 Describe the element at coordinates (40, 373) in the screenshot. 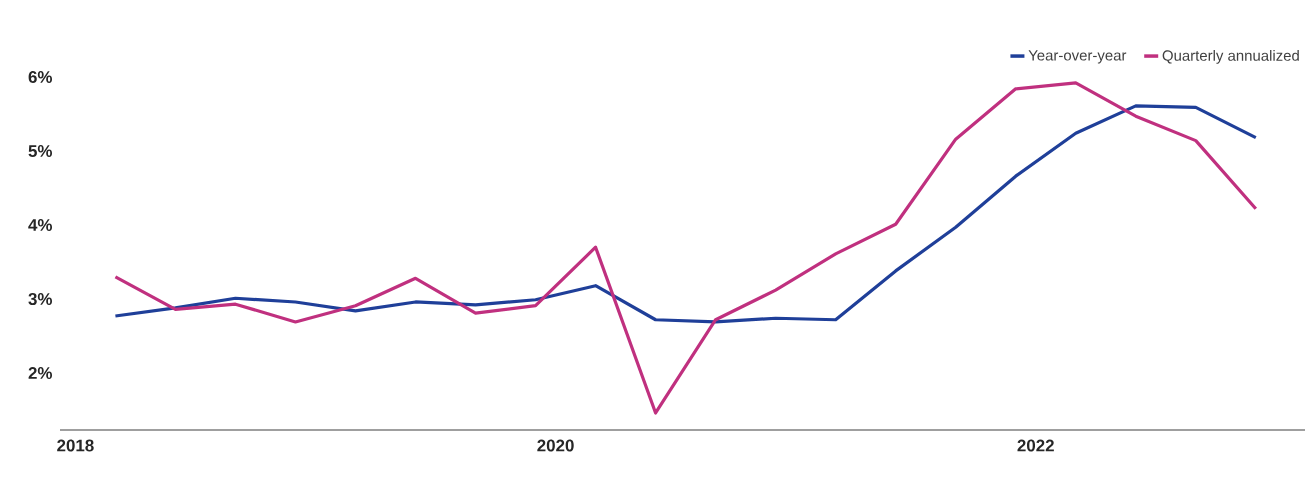

I see `y-tick-label: 2%` at that location.